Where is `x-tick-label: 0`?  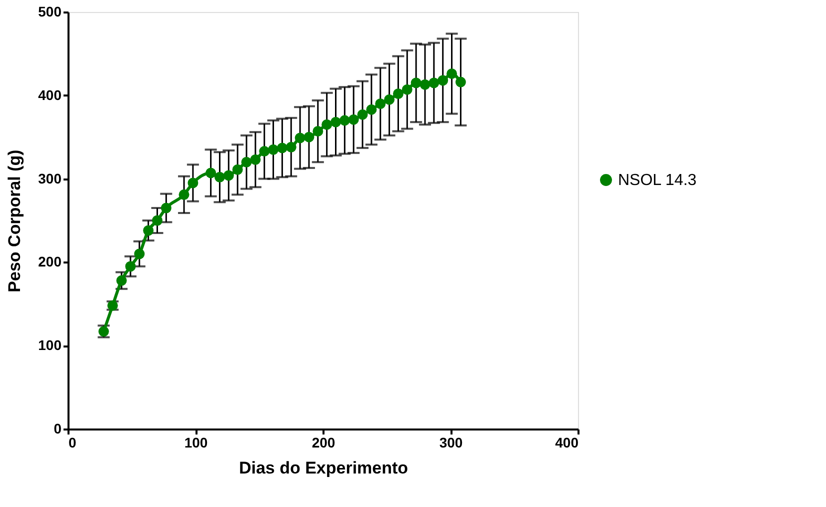 x-tick-label: 0 is located at coordinates (72, 442).